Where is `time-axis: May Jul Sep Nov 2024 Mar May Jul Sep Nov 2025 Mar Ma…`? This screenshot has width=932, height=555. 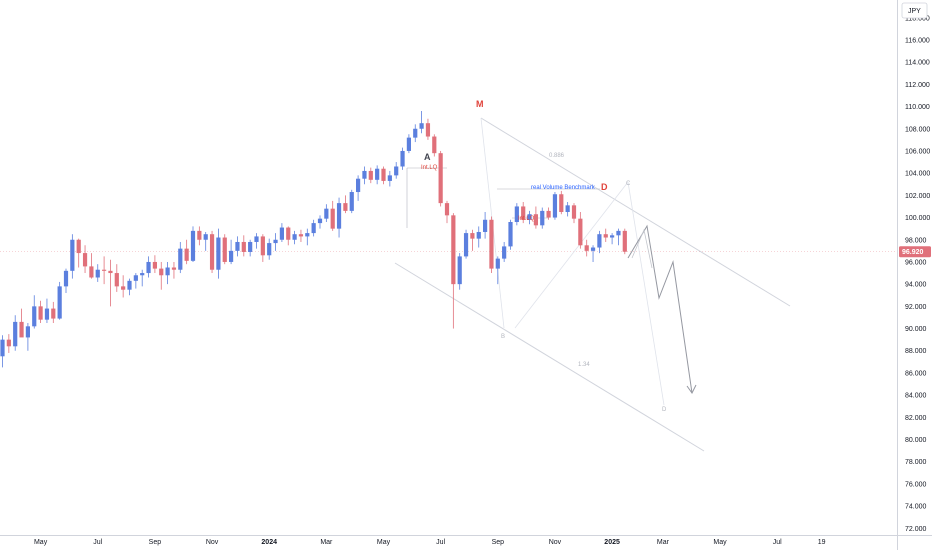
time-axis: May Jul Sep Nov 2024 Mar May Jul Sep Nov 2025 Mar Ma… is located at coordinates (430, 542).